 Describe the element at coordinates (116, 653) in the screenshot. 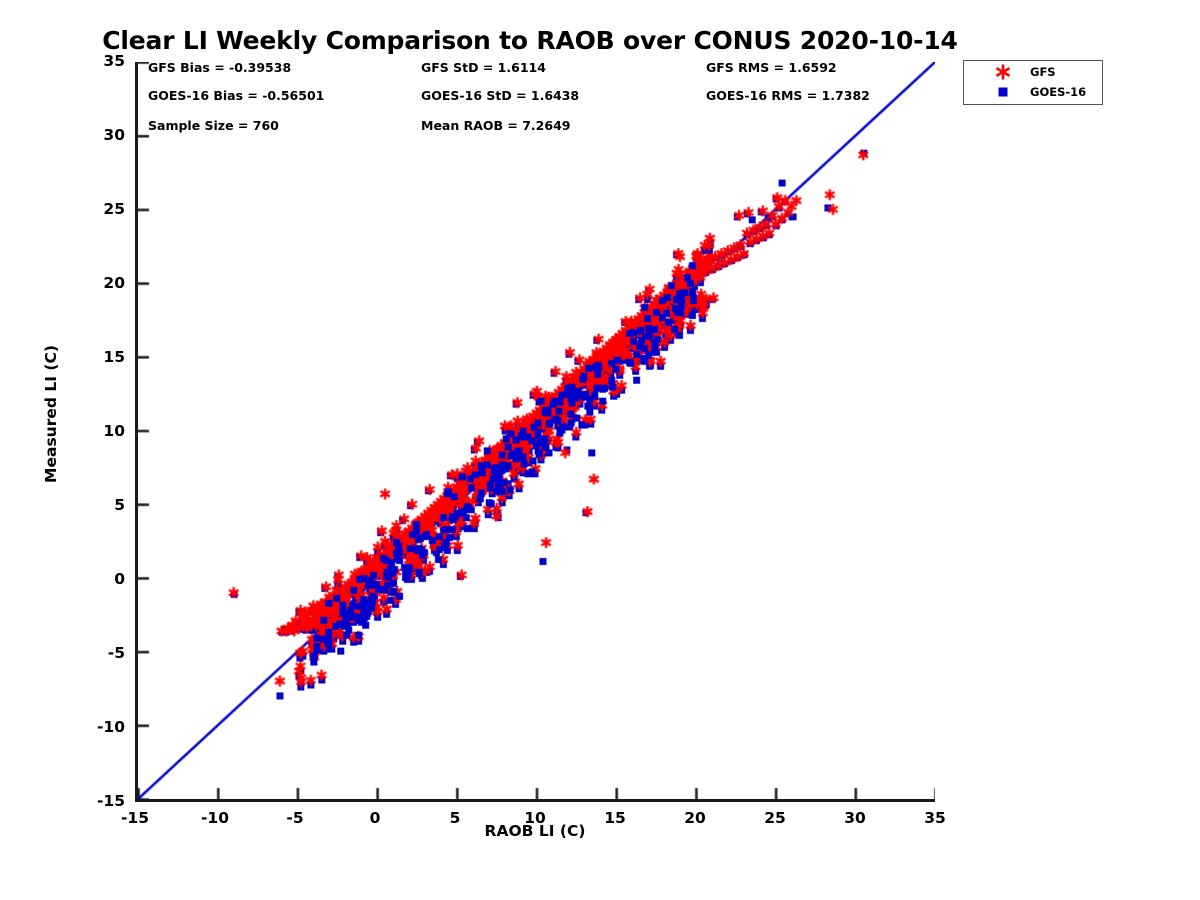

I see `y-tick-label: -5` at that location.